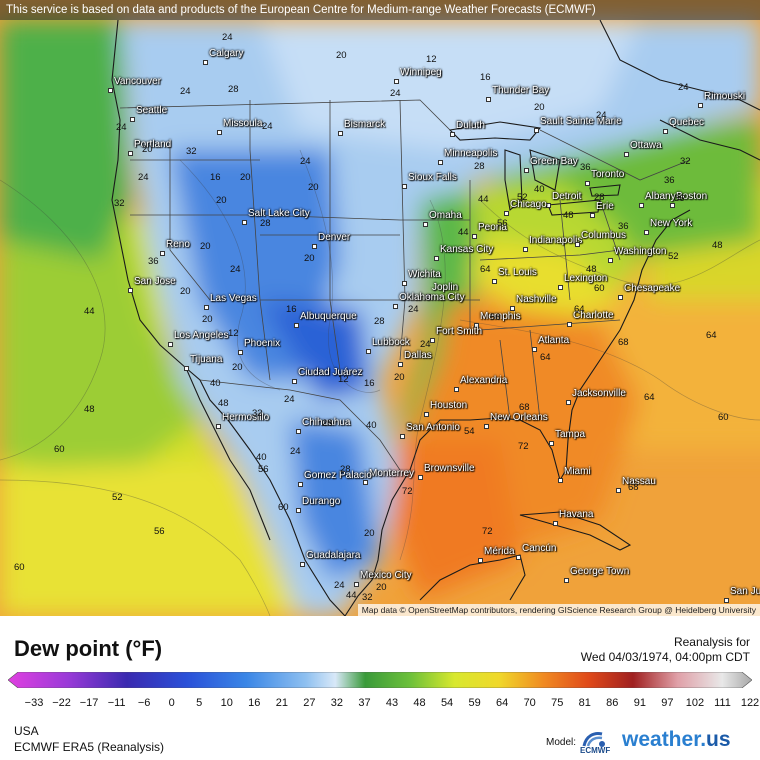 Image resolution: width=760 pixels, height=760 pixels. I want to click on contour-label: 36, so click(585, 167).